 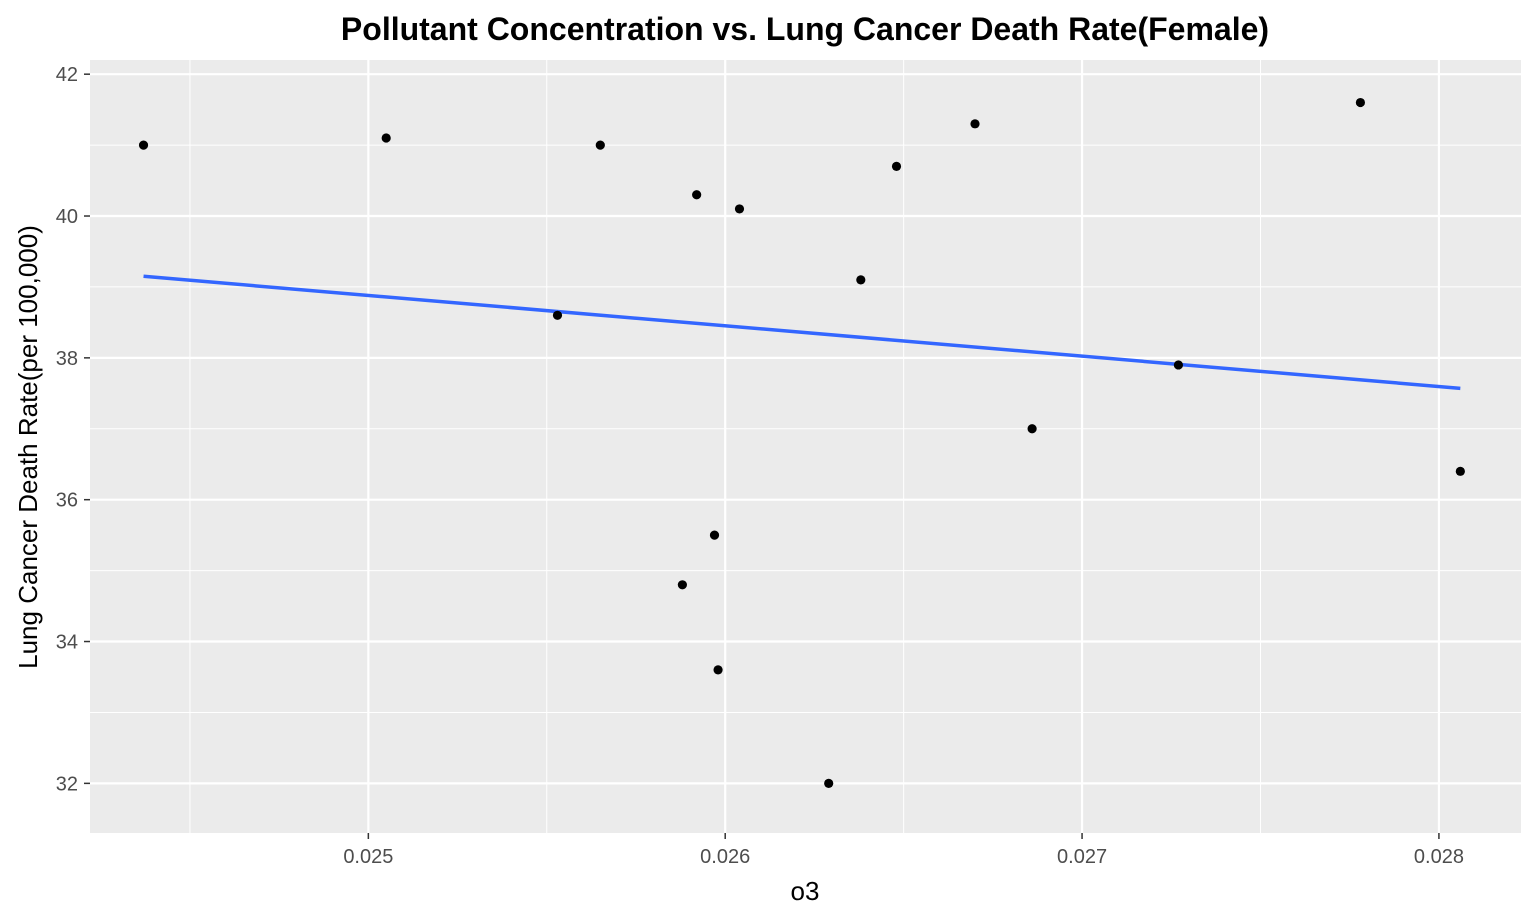 I want to click on x-tick-label: 0.026, so click(x=725, y=857).